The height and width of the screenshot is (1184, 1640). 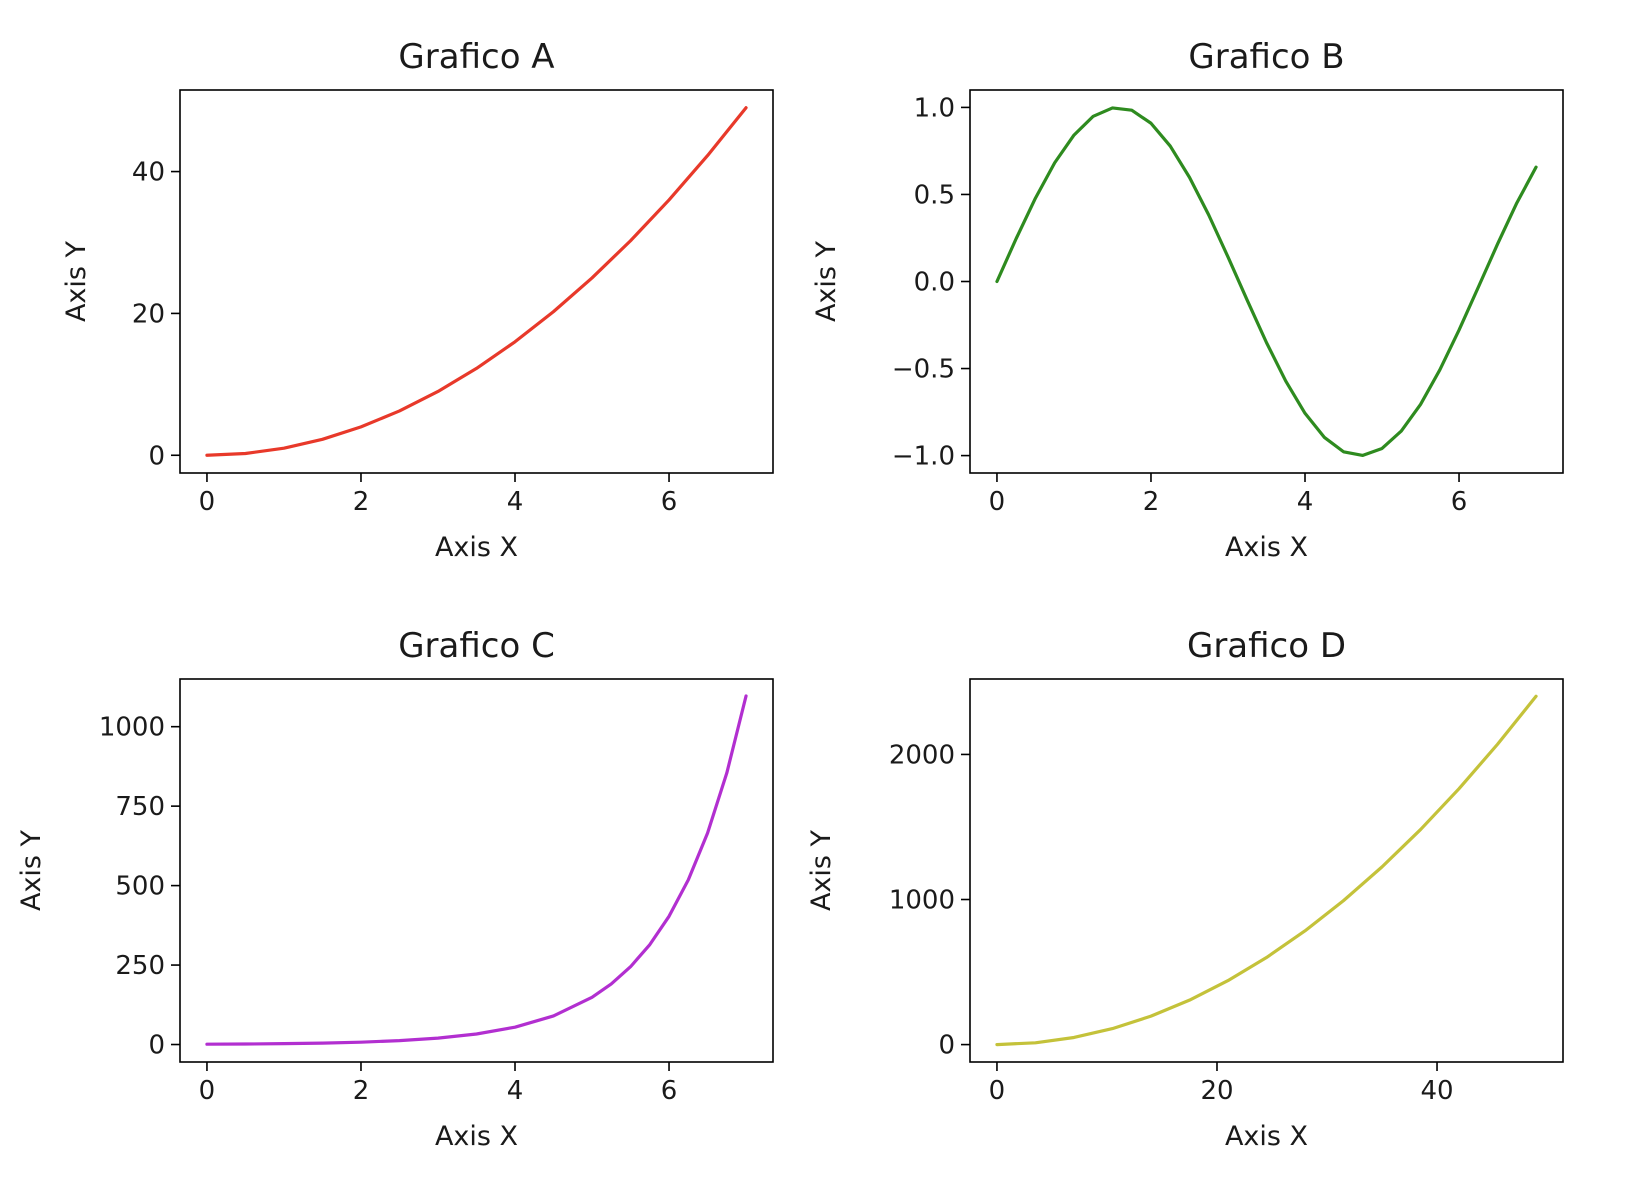 What do you see at coordinates (923, 370) in the screenshot?
I see `y-tick-label: −0.5` at bounding box center [923, 370].